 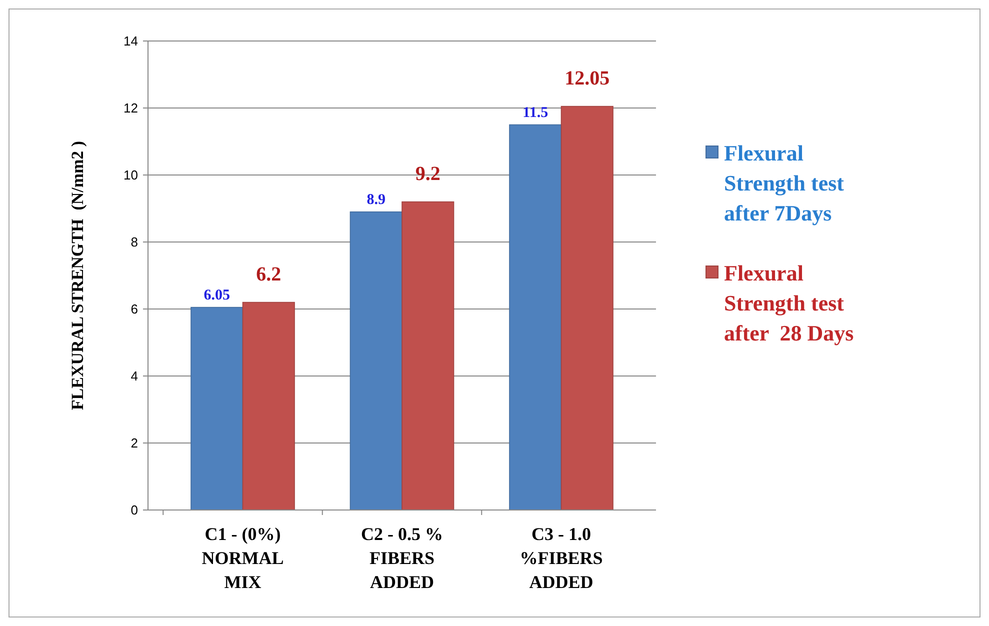 What do you see at coordinates (134, 510) in the screenshot?
I see `y-tick-label: 0` at bounding box center [134, 510].